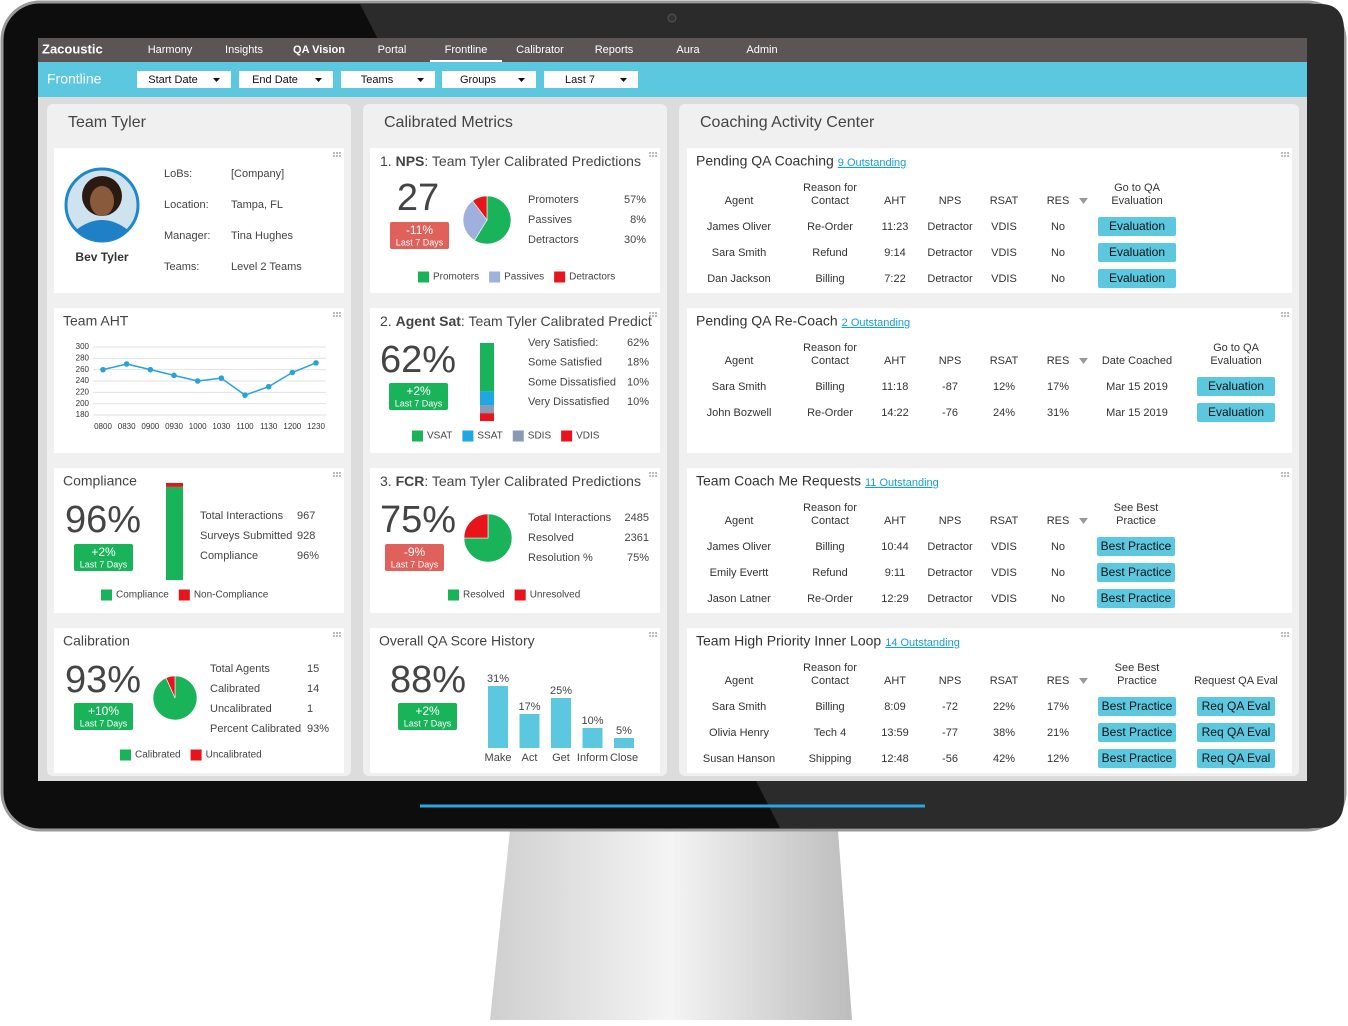  What do you see at coordinates (255, 729) in the screenshot?
I see `stat-label: Percent Calibrated` at bounding box center [255, 729].